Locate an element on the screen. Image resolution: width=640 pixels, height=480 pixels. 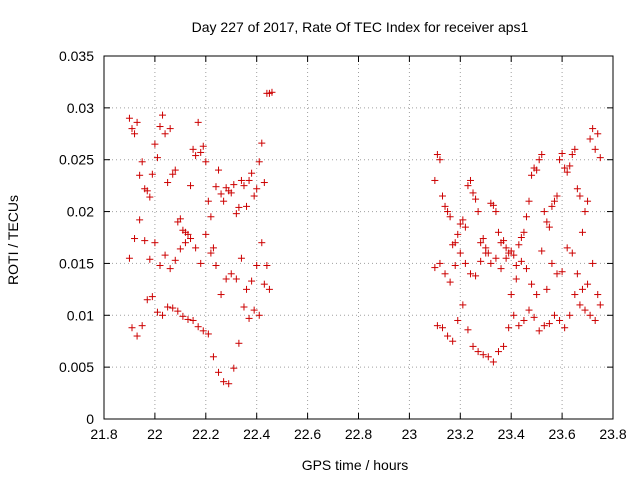
y-tick-label: 0.025 is located at coordinates (76, 160).